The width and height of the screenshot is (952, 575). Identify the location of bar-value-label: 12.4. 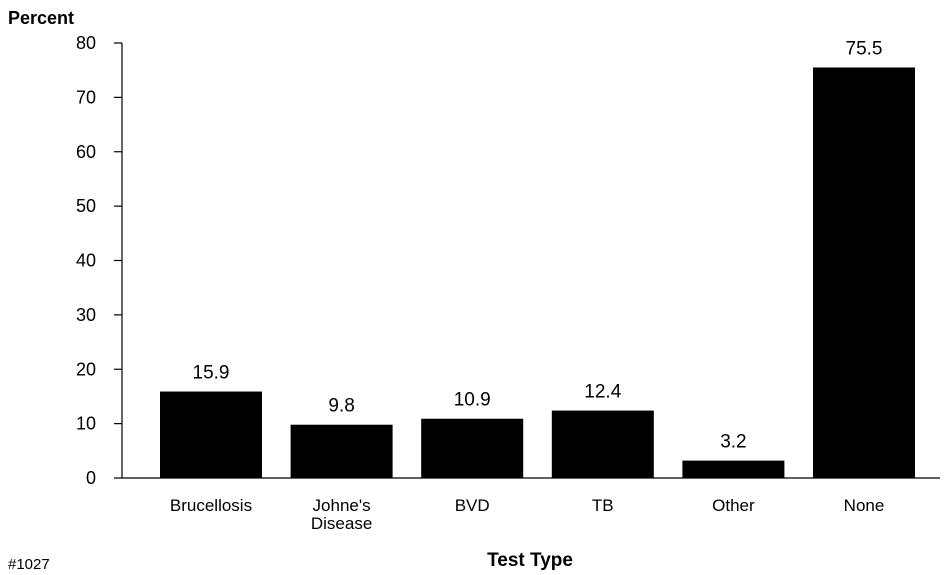
(602, 392).